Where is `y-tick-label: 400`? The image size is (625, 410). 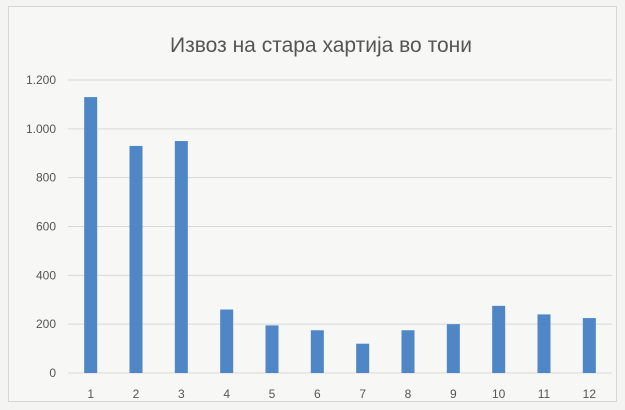
y-tick-label: 400 is located at coordinates (46, 275).